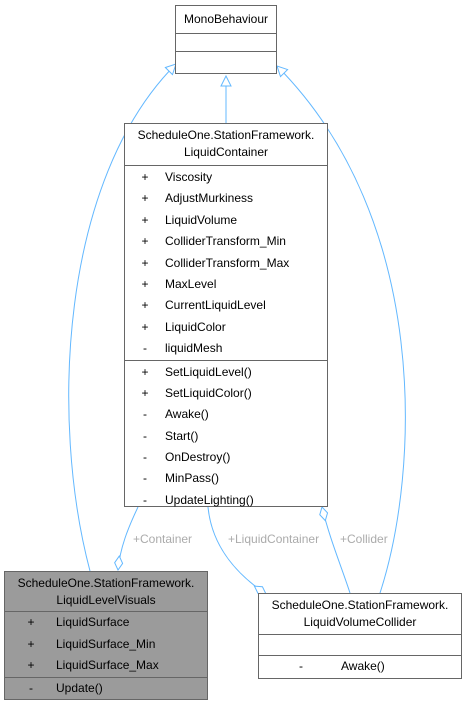 The image size is (467, 705). Describe the element at coordinates (182, 435) in the screenshot. I see `operation-name: Start()` at that location.